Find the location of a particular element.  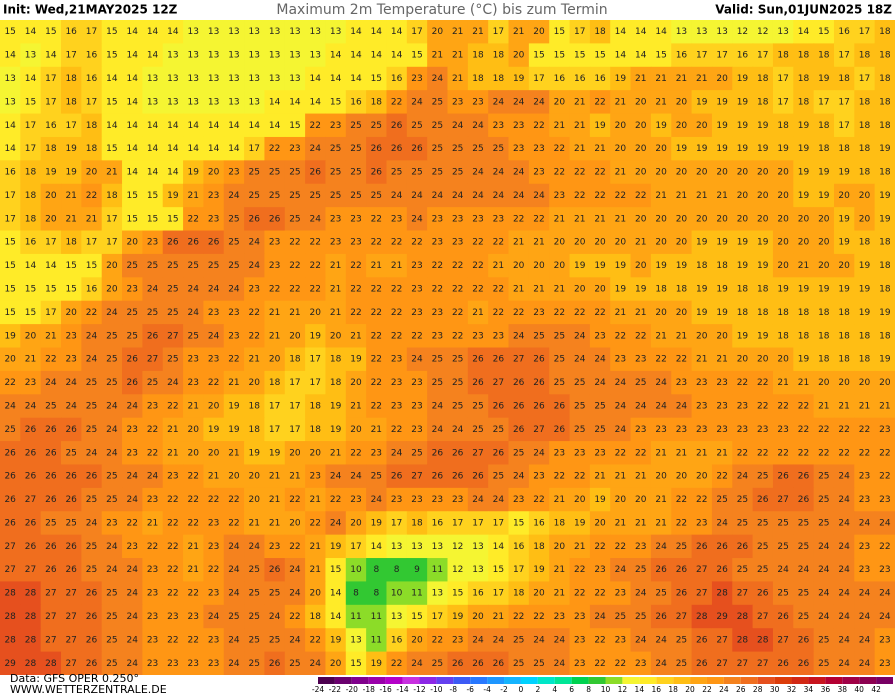

temp-label: 15 is located at coordinates (294, 126).